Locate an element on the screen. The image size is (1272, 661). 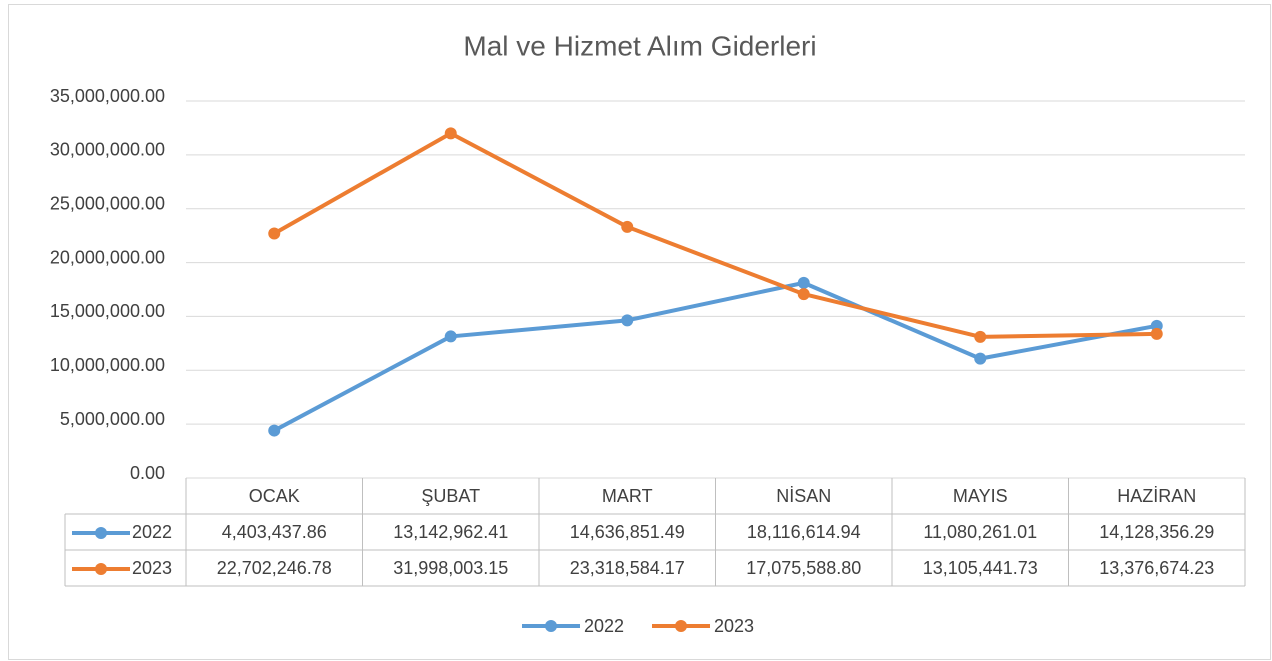
table-cell: 14,128,356.29 is located at coordinates (1156, 532).